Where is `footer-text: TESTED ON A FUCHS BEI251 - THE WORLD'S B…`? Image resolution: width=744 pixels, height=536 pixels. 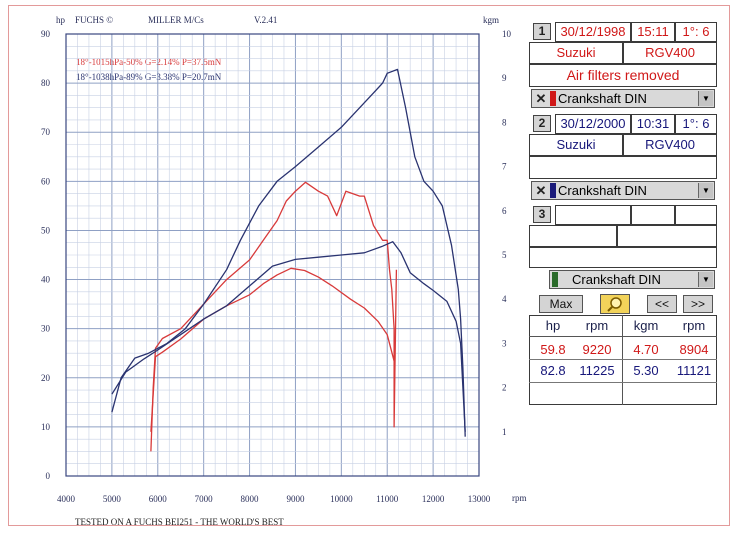
footer-text: TESTED ON A FUCHS BEI251 - THE WORLD'S B… is located at coordinates (179, 522).